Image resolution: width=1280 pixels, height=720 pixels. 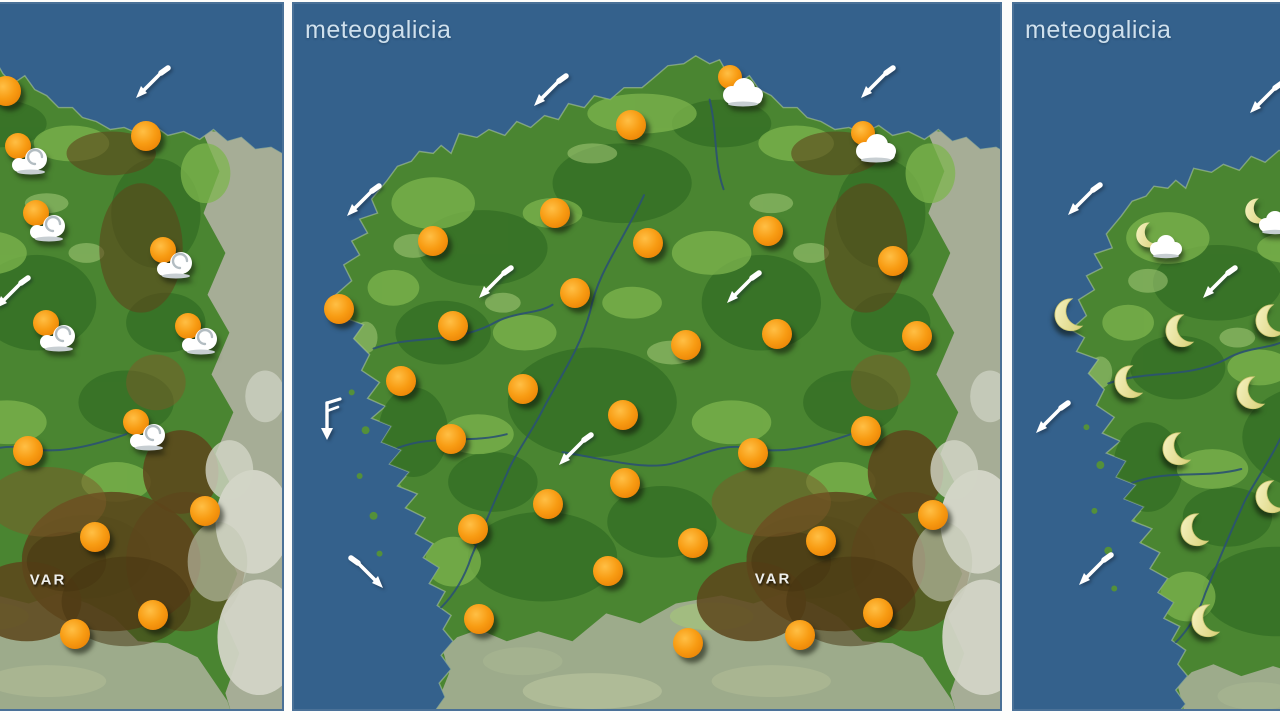 What do you see at coordinates (369, 574) in the screenshot?
I see `wind-se-icon` at bounding box center [369, 574].